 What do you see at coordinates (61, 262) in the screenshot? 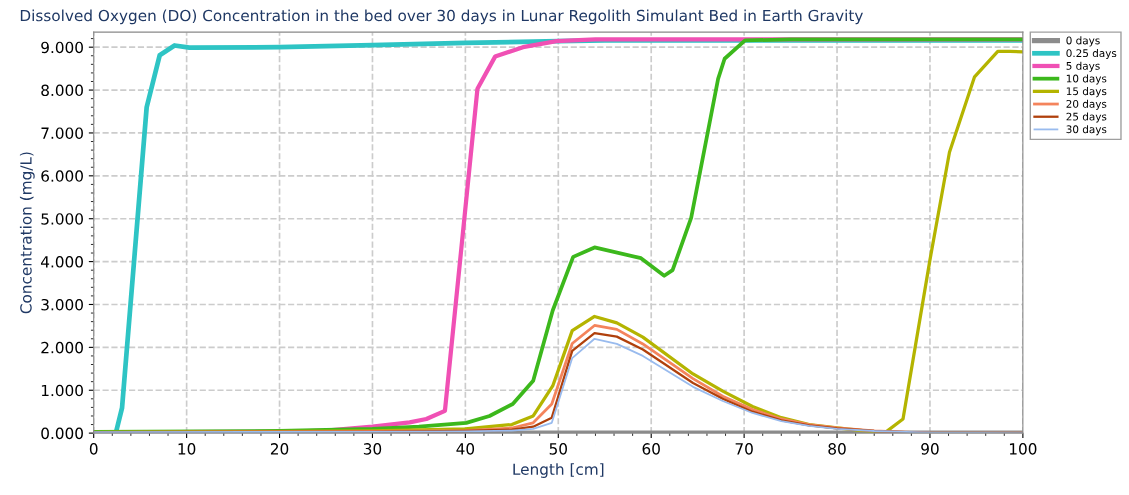
I see `y-tick-label: 4.000` at bounding box center [61, 262].